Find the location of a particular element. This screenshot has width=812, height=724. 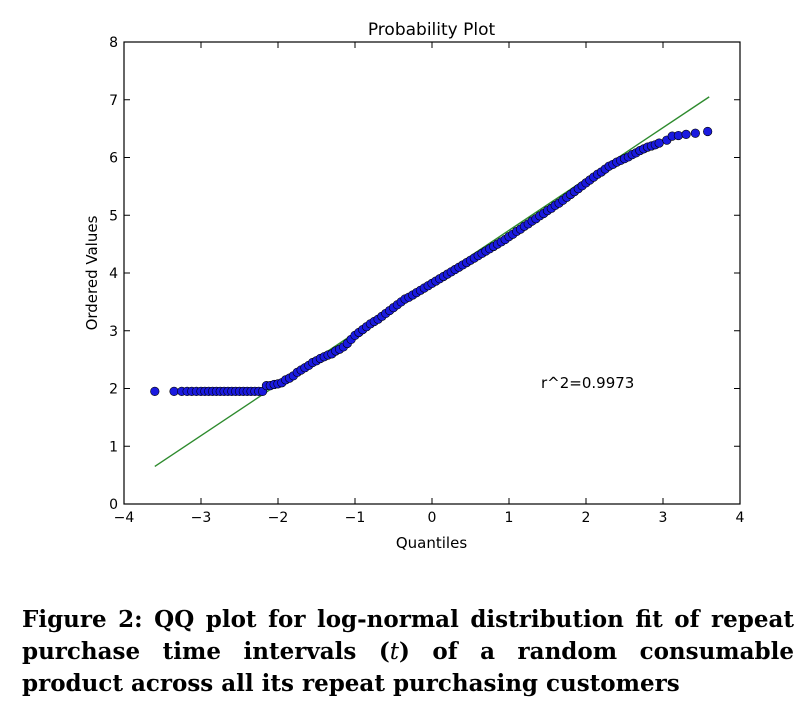

y-tick-label: 4 is located at coordinates (113, 274).